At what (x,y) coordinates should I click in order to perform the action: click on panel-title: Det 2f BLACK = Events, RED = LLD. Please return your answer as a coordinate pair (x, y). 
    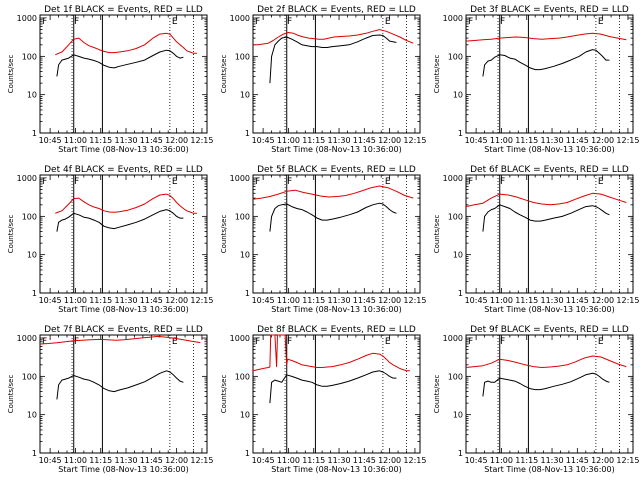
    Looking at the image, I should click on (336, 10).